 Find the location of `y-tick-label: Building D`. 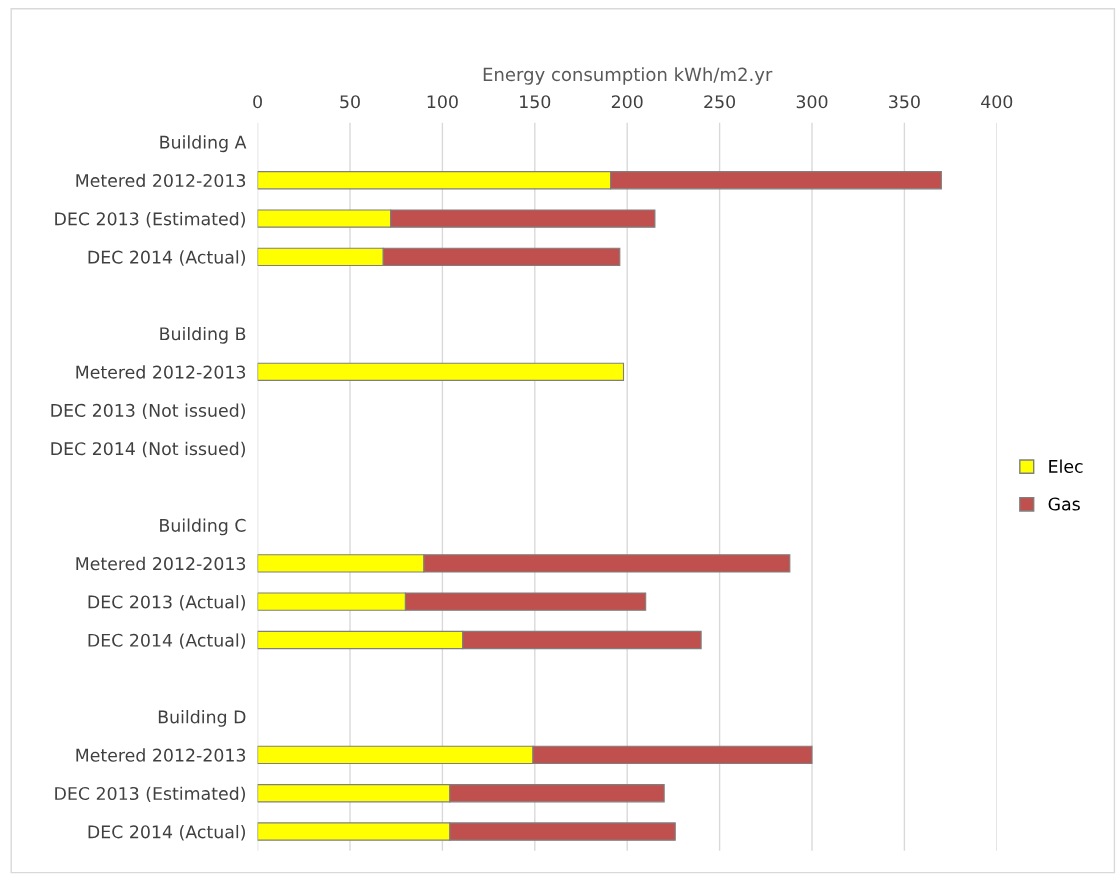

y-tick-label: Building D is located at coordinates (202, 718).